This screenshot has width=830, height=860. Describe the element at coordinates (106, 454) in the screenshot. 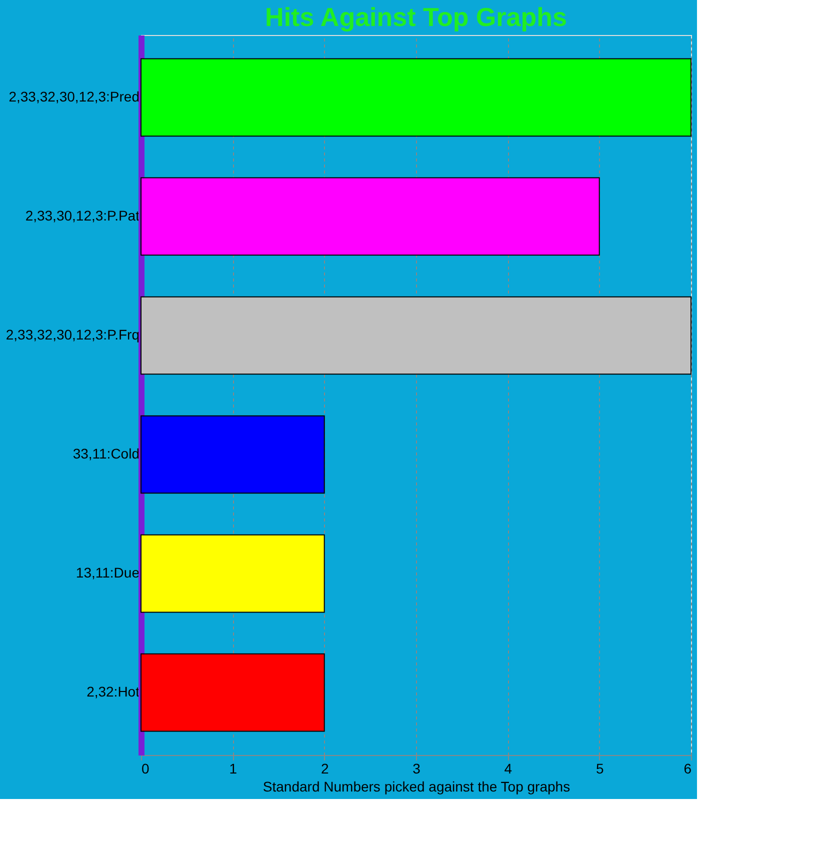

I see `y-tick-label: 33,11:Cold` at that location.